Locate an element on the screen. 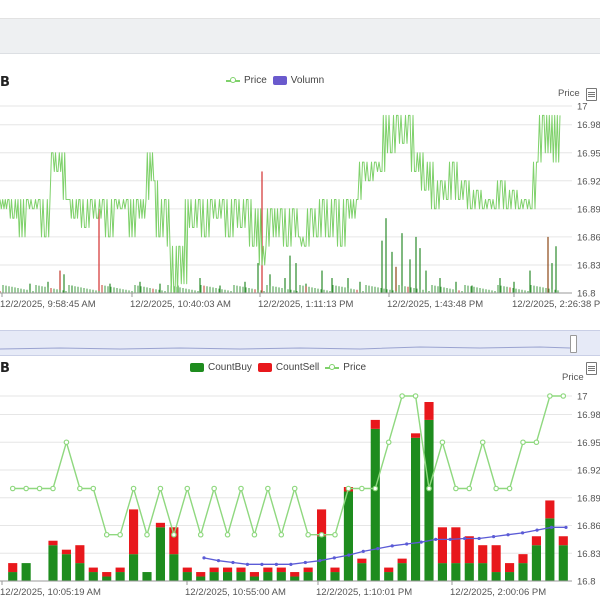 This screenshot has width=600, height=600. navigator-handle-right is located at coordinates (573, 344).